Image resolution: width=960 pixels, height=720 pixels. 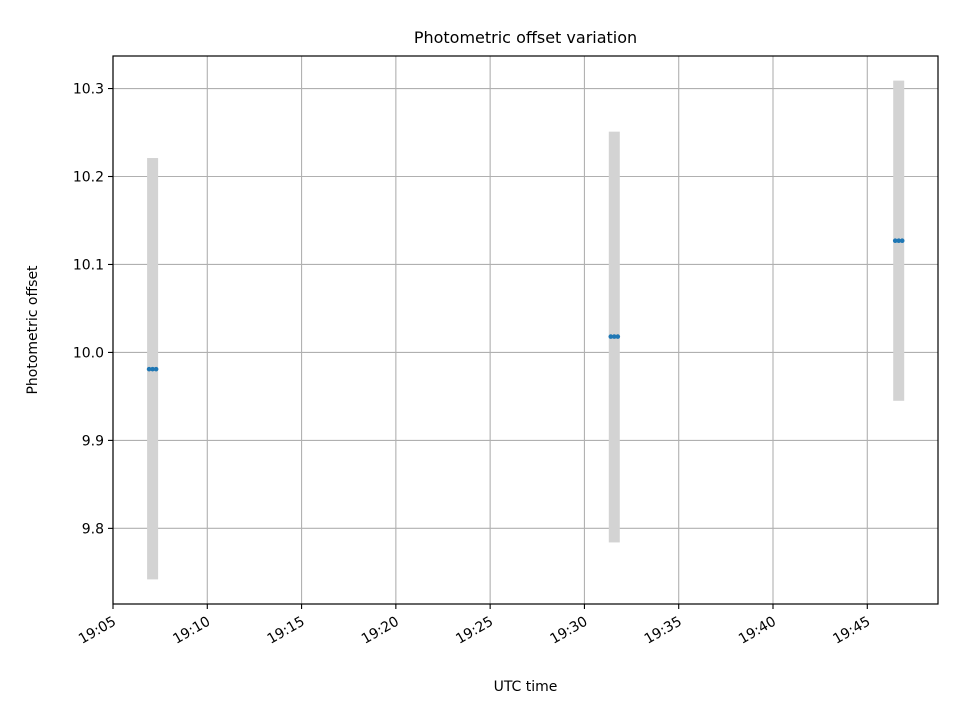 What do you see at coordinates (525, 37) in the screenshot?
I see `chart-title: Photometric offset variation` at bounding box center [525, 37].